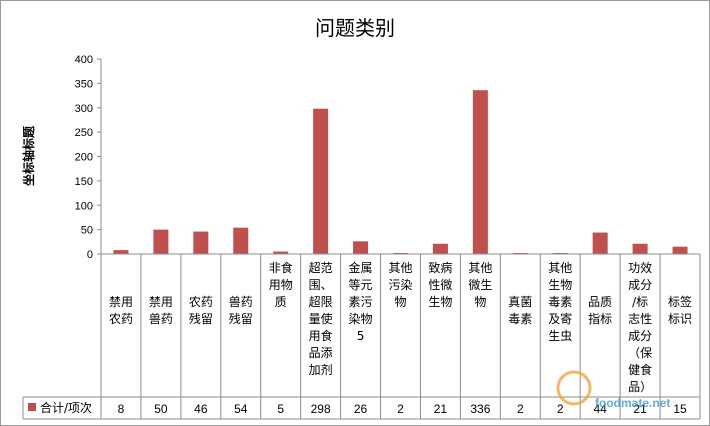 This screenshot has width=710, height=426. What do you see at coordinates (640, 327) in the screenshot?
I see `x-category-label: 功效成分/标志性成分（保健食品）功效成分/标志性成分（保健食品）` at bounding box center [640, 327].